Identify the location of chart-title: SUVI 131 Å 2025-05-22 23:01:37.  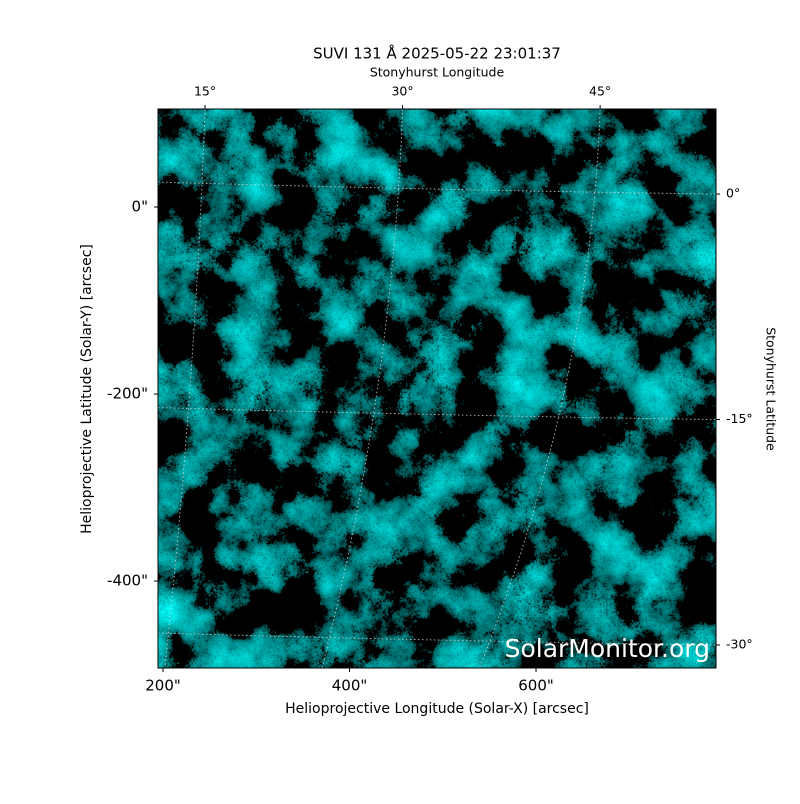
(437, 53).